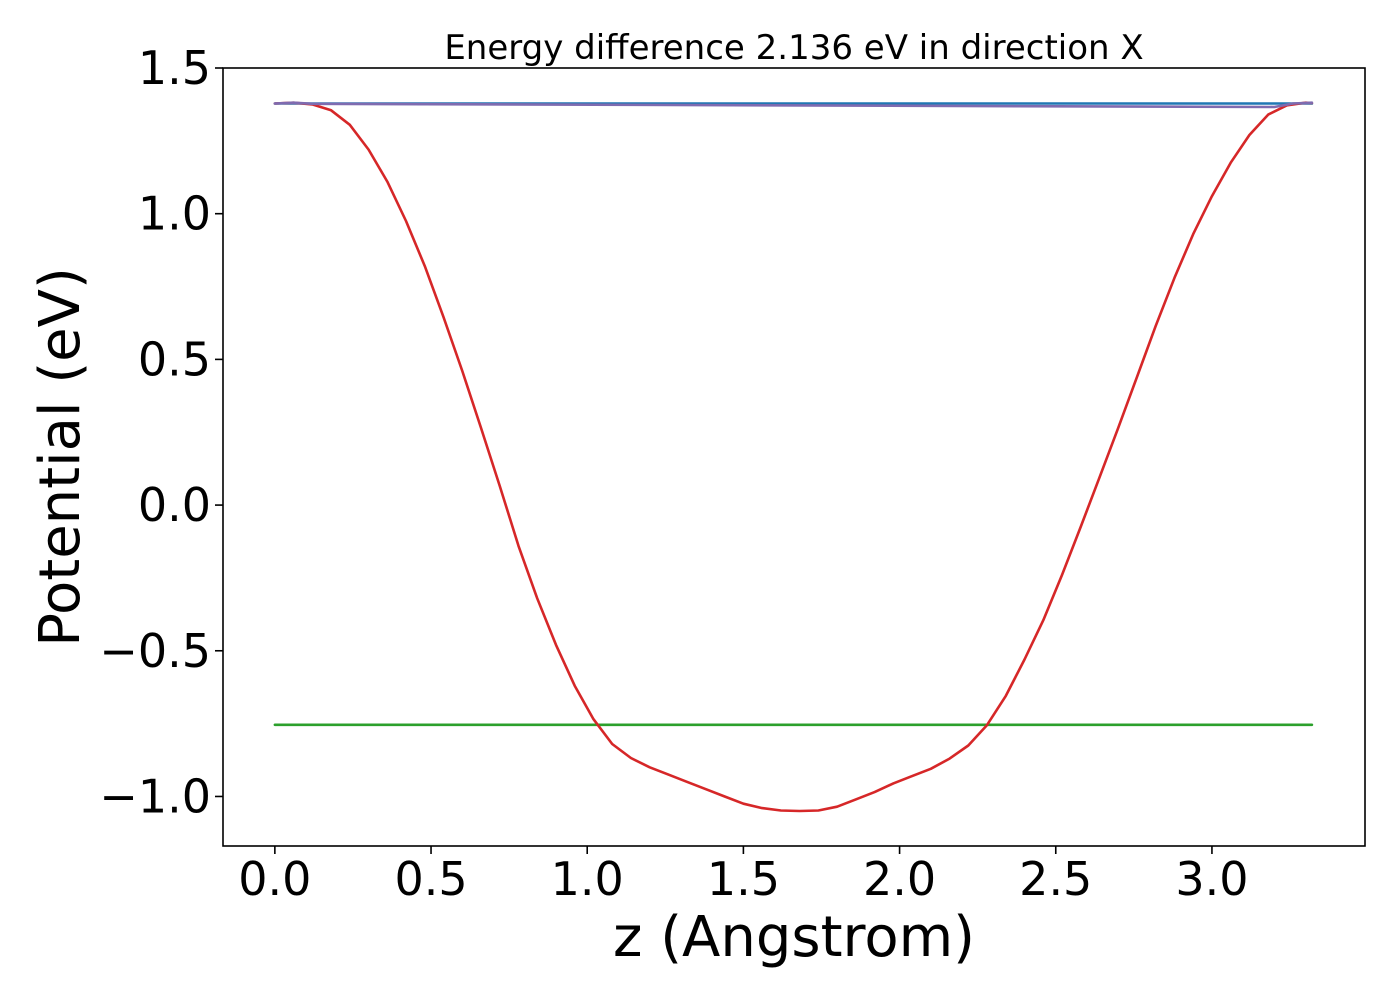  I want to click on y-axis-label: Potential (eV), so click(60, 457).